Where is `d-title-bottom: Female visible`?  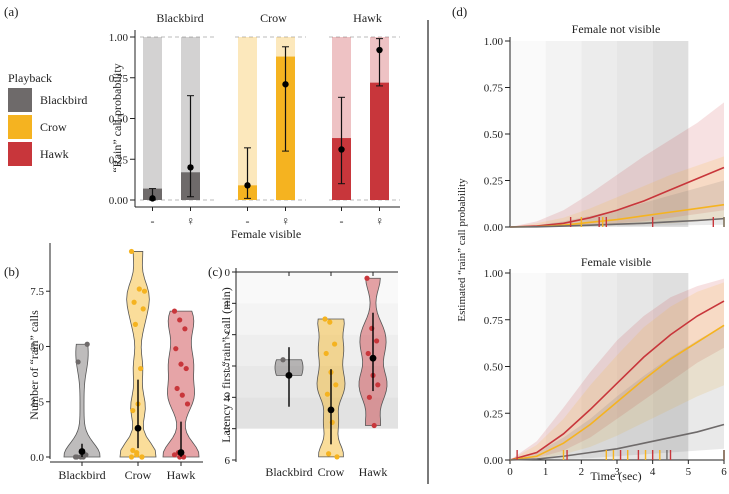
d-title-bottom: Female visible is located at coordinates (616, 262).